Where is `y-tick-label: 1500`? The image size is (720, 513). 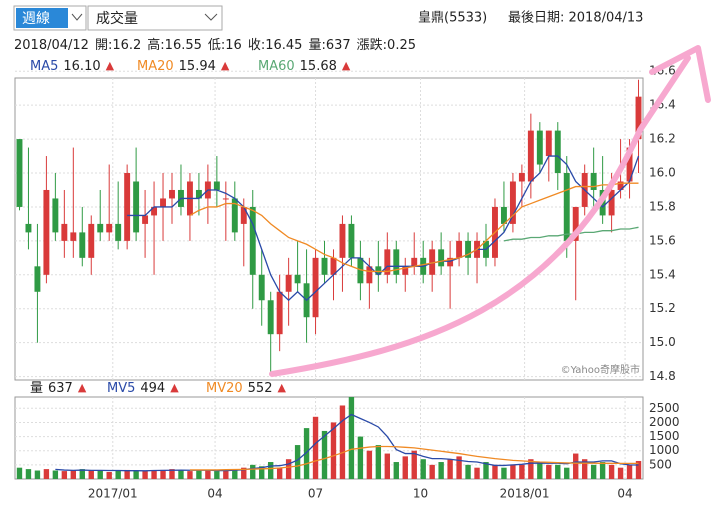 y-tick-label: 1500 is located at coordinates (664, 436).